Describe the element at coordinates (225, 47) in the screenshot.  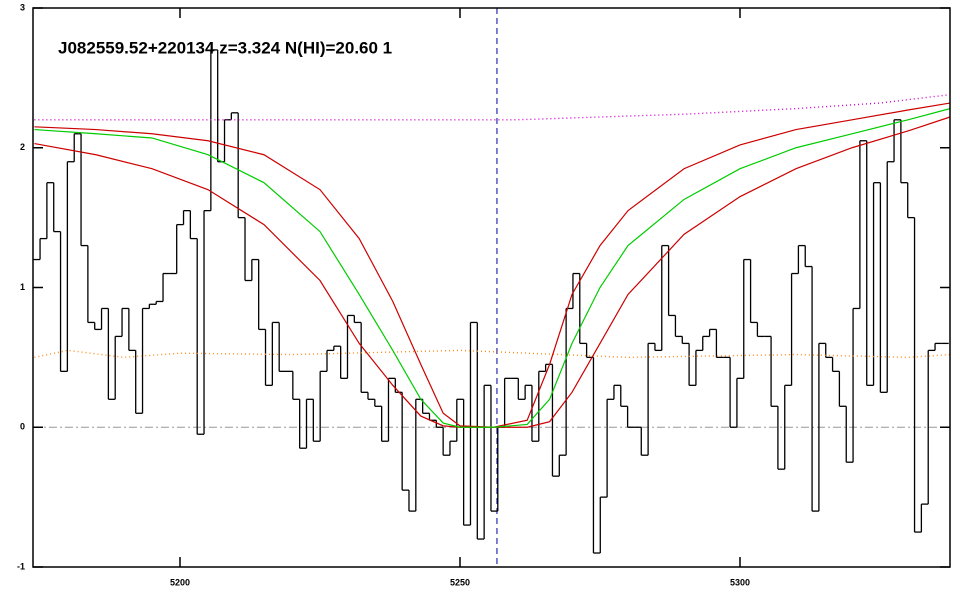
I see `chart-title: J082559.52+220134 z=3.324 N(HI)=20.60 1` at that location.